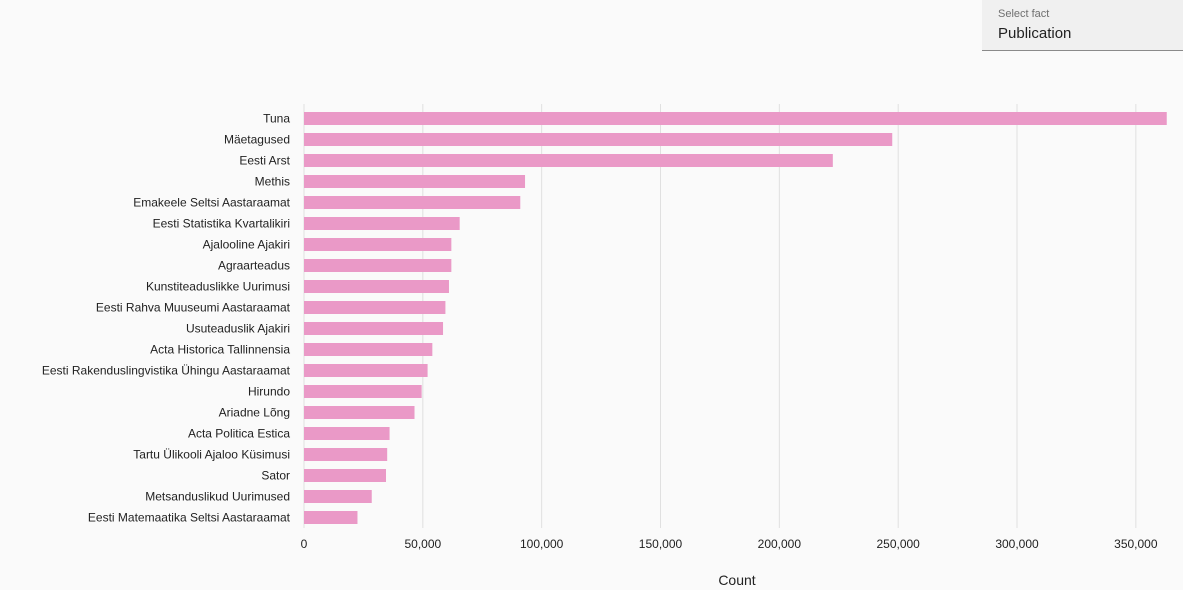  Describe the element at coordinates (246, 245) in the screenshot. I see `category-label: Ajalooline Ajakiri` at that location.